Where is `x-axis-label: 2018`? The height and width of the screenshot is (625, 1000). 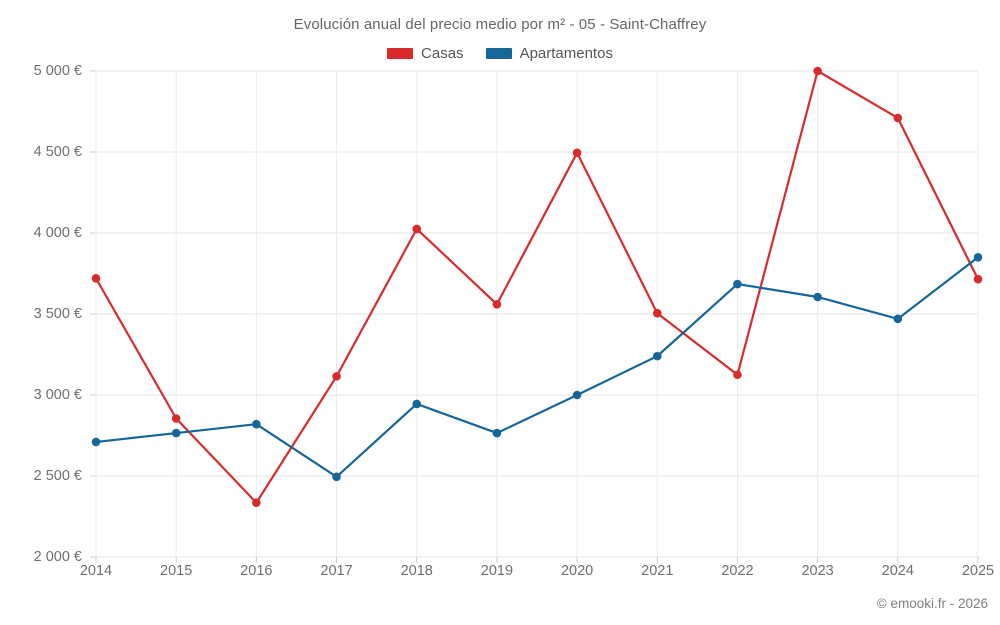 x-axis-label: 2018 is located at coordinates (416, 571).